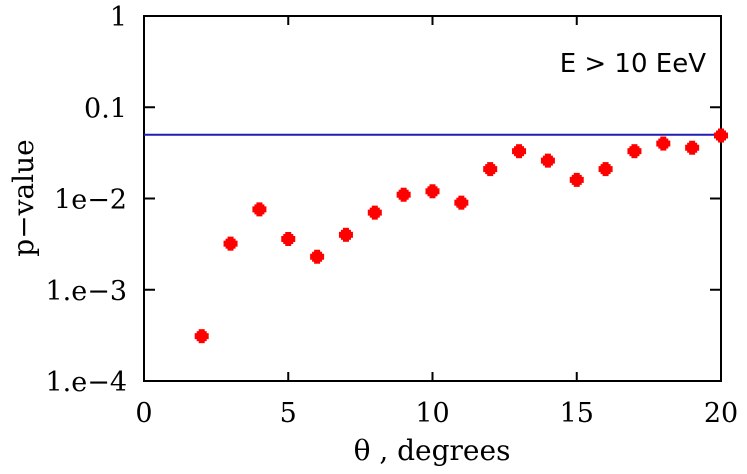  I want to click on x-tick-label: 10, so click(432, 413).